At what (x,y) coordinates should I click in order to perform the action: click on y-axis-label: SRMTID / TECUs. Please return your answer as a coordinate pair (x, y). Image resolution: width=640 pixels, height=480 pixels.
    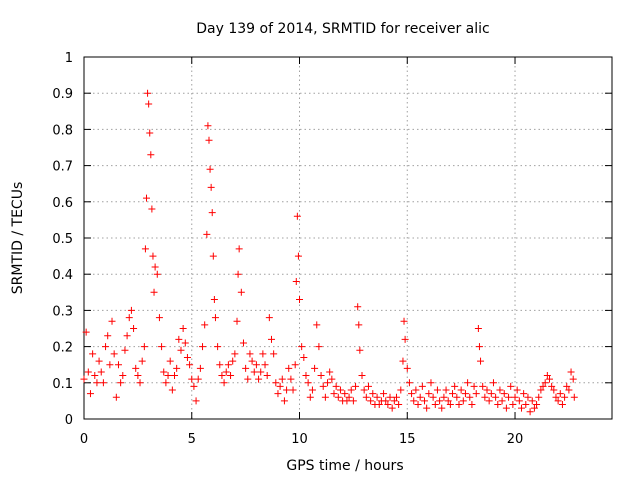
    Looking at the image, I should click on (18, 238).